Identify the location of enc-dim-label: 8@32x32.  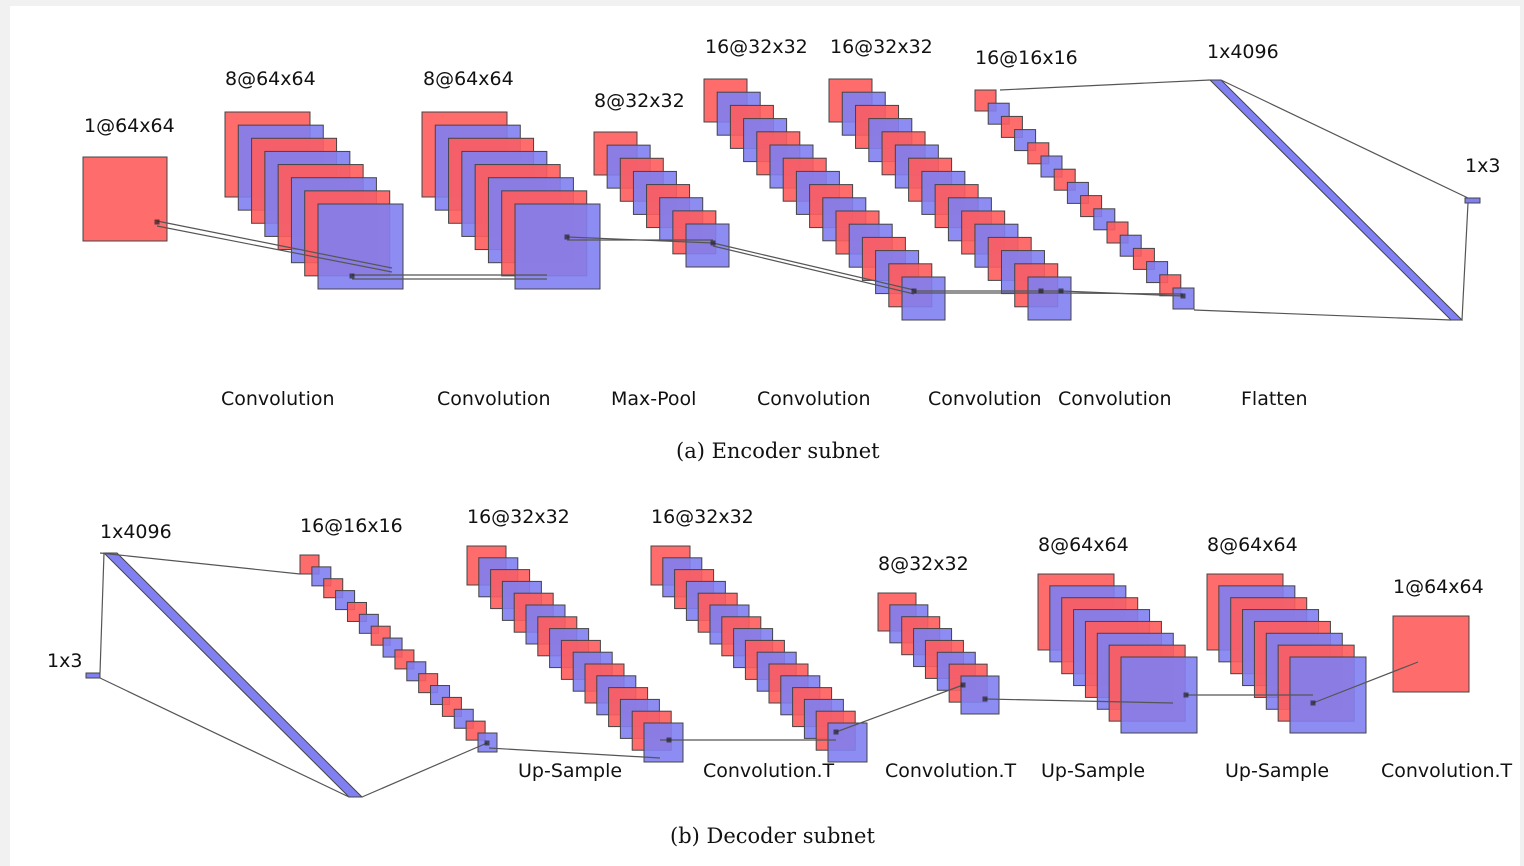
(639, 101).